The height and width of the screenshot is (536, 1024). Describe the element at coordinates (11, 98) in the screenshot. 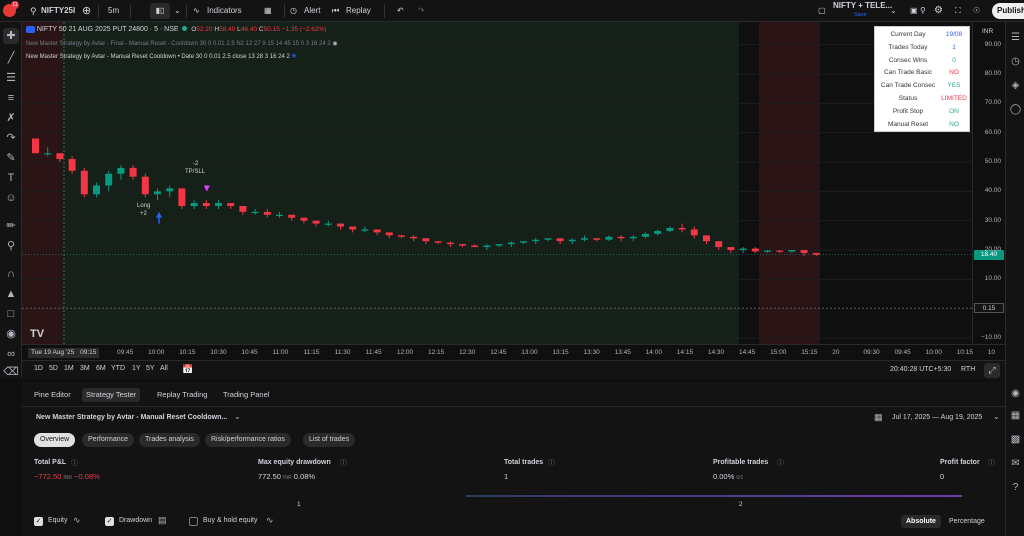

I see `fib-icon: ≡` at that location.